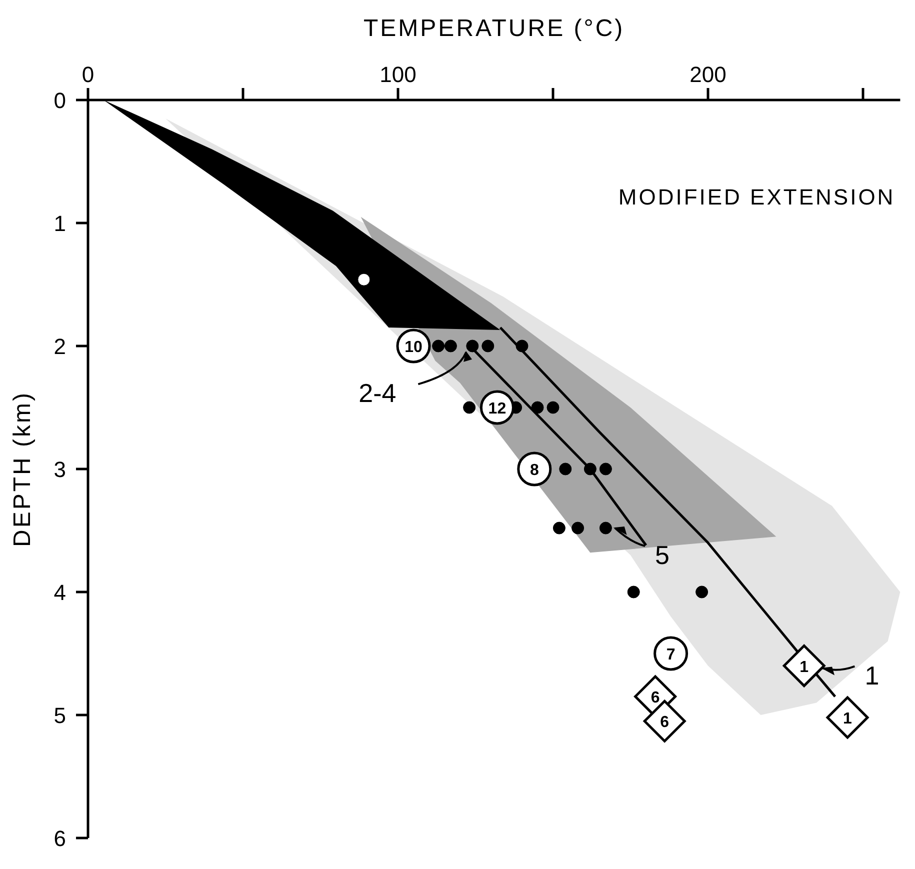 This screenshot has height=869, width=915. I want to click on annotation: 8, so click(534, 470).